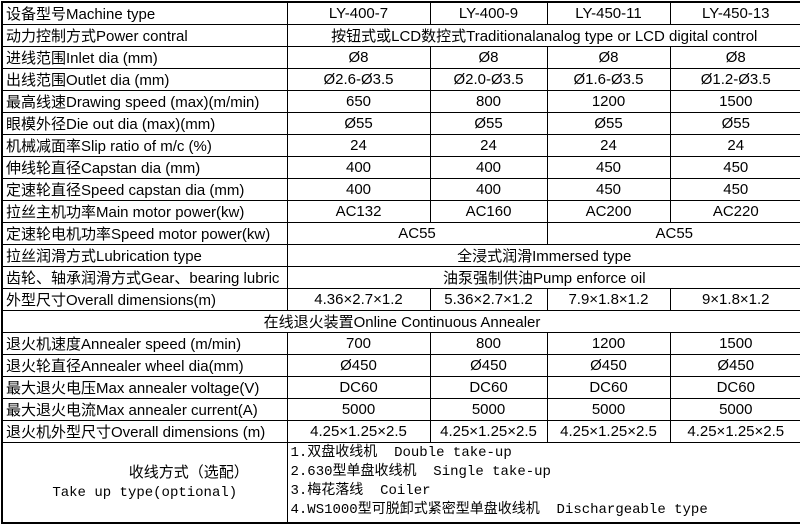 The height and width of the screenshot is (524, 800). I want to click on annealer-section-title: 在线退火装置Online Continuous Annealer, so click(401, 322).